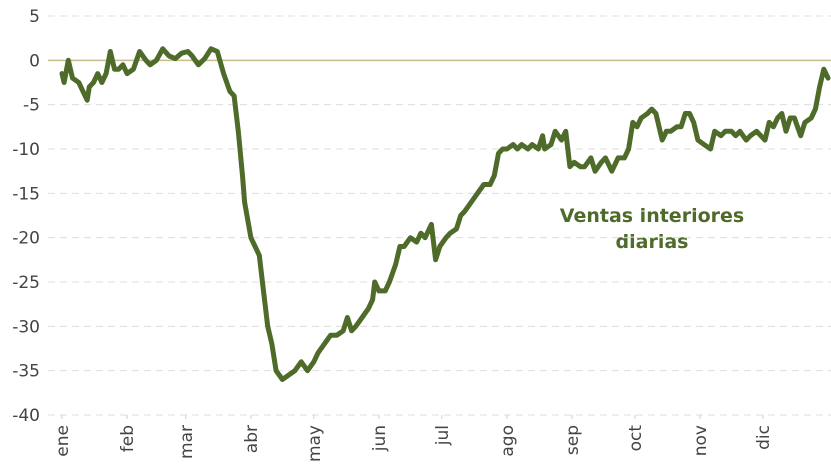  What do you see at coordinates (34, 61) in the screenshot?
I see `y-tick-label: 0` at bounding box center [34, 61].